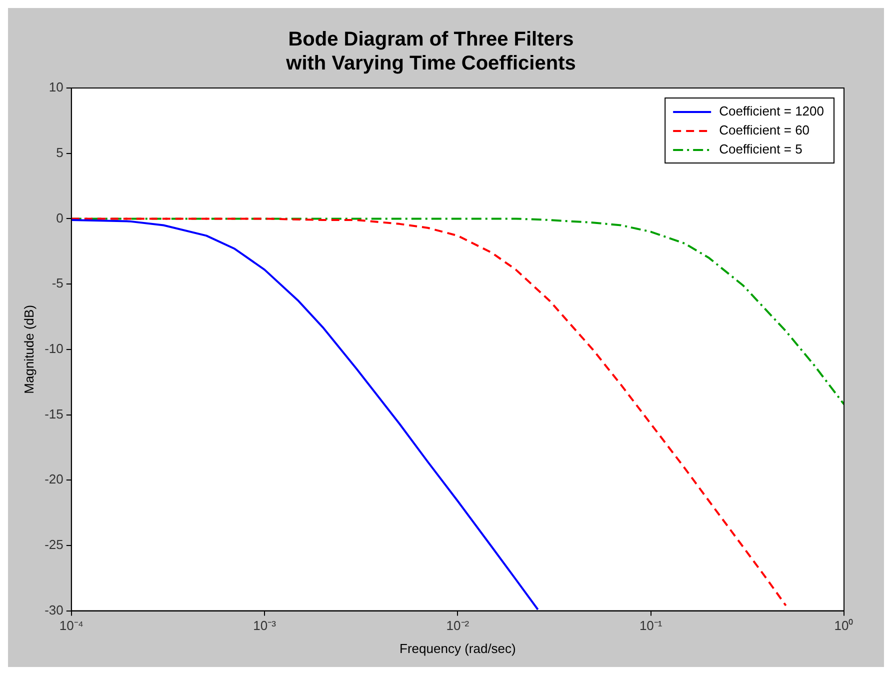 The image size is (892, 675). Describe the element at coordinates (28, 349) in the screenshot. I see `y-axis-title: Magnitude (dB)` at that location.